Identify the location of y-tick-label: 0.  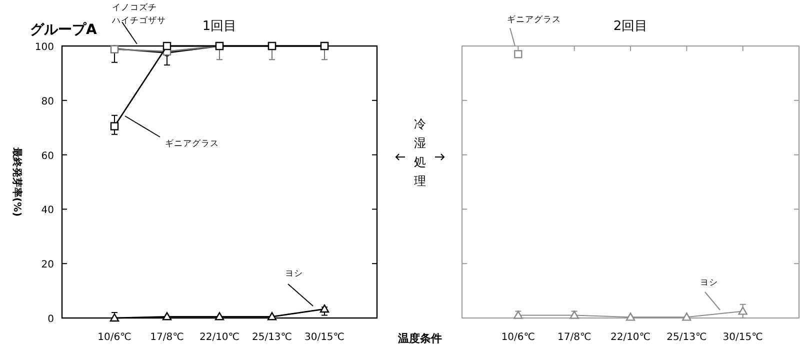
(51, 319).